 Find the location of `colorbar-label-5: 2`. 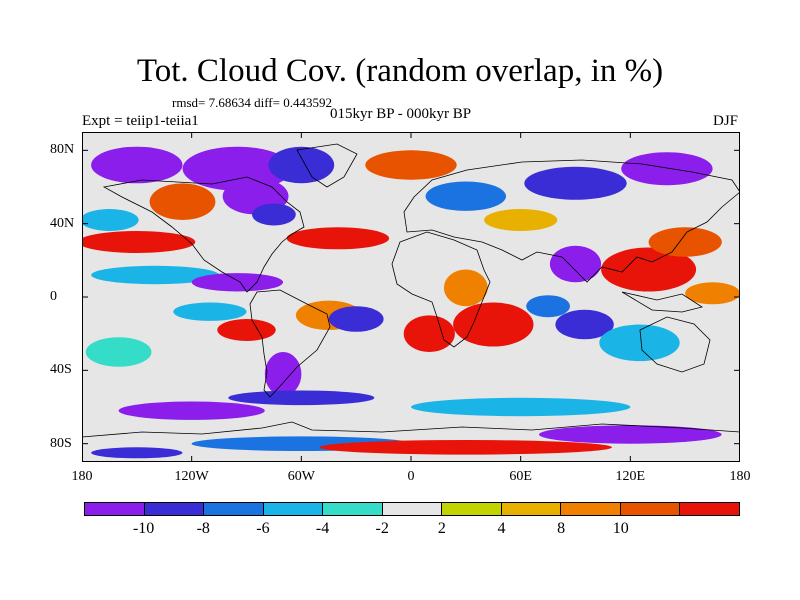

colorbar-label-5: 2 is located at coordinates (441, 528).